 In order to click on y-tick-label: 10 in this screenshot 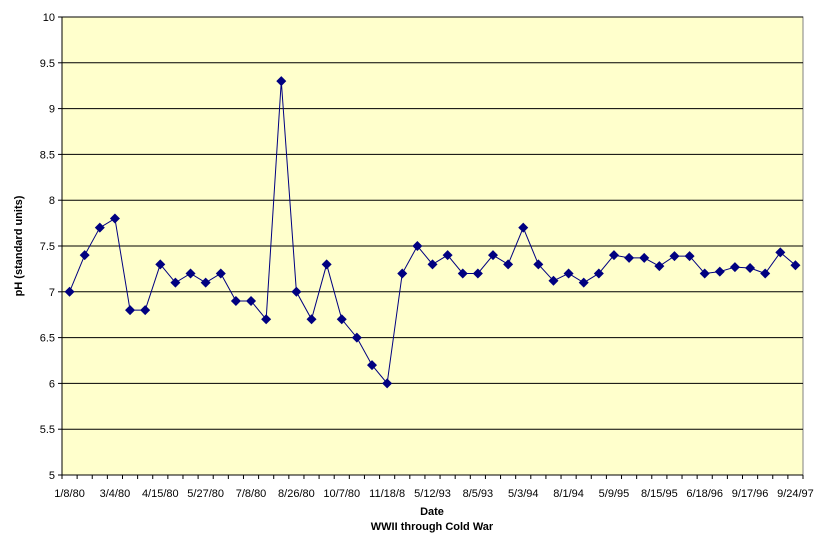, I will do `click(49, 18)`.